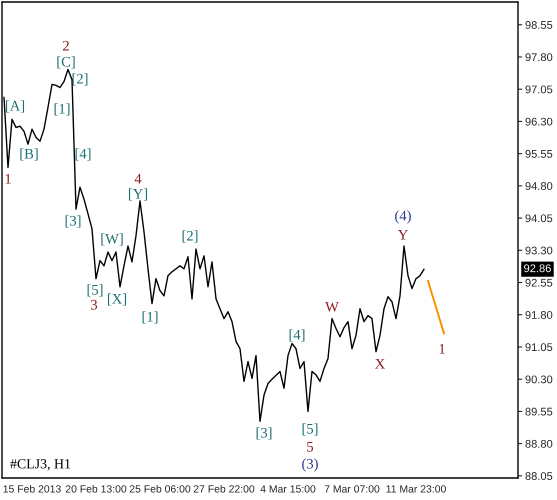  I want to click on annotation: X, so click(380, 363).